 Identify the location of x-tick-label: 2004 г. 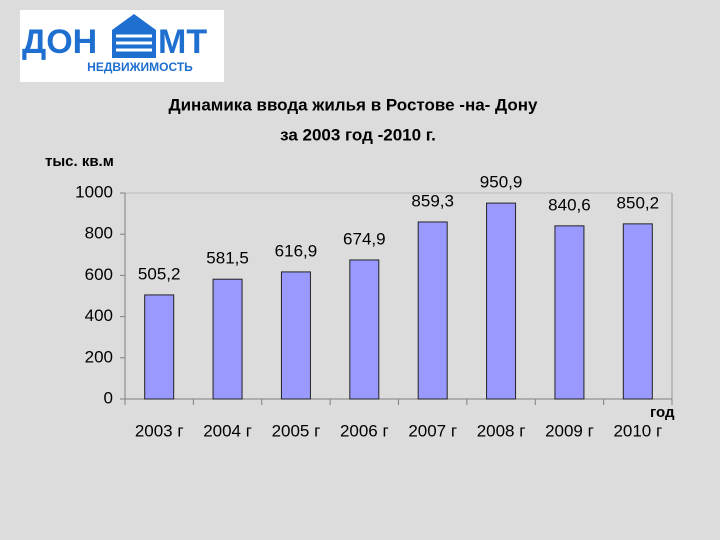
(227, 430).